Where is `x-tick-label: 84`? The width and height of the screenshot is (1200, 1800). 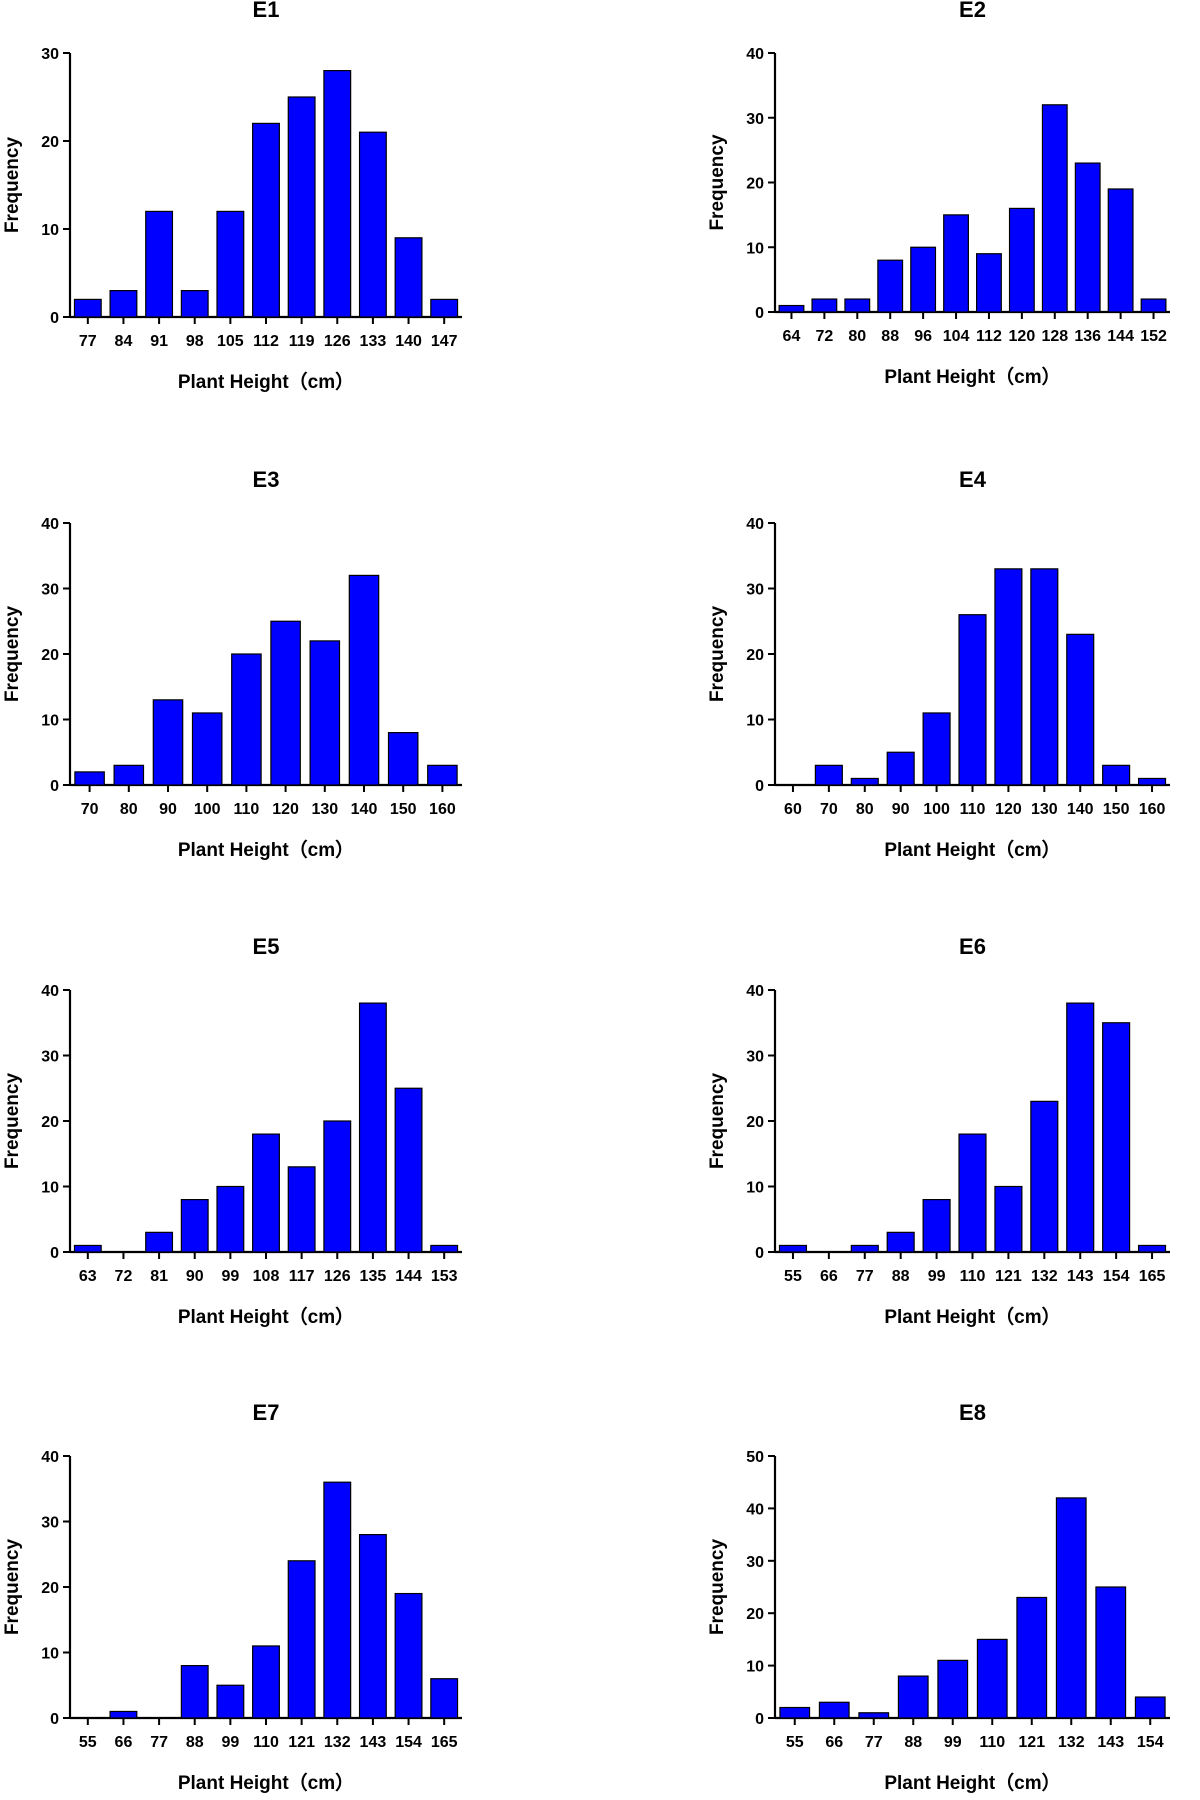
x-tick-label: 84 is located at coordinates (124, 341).